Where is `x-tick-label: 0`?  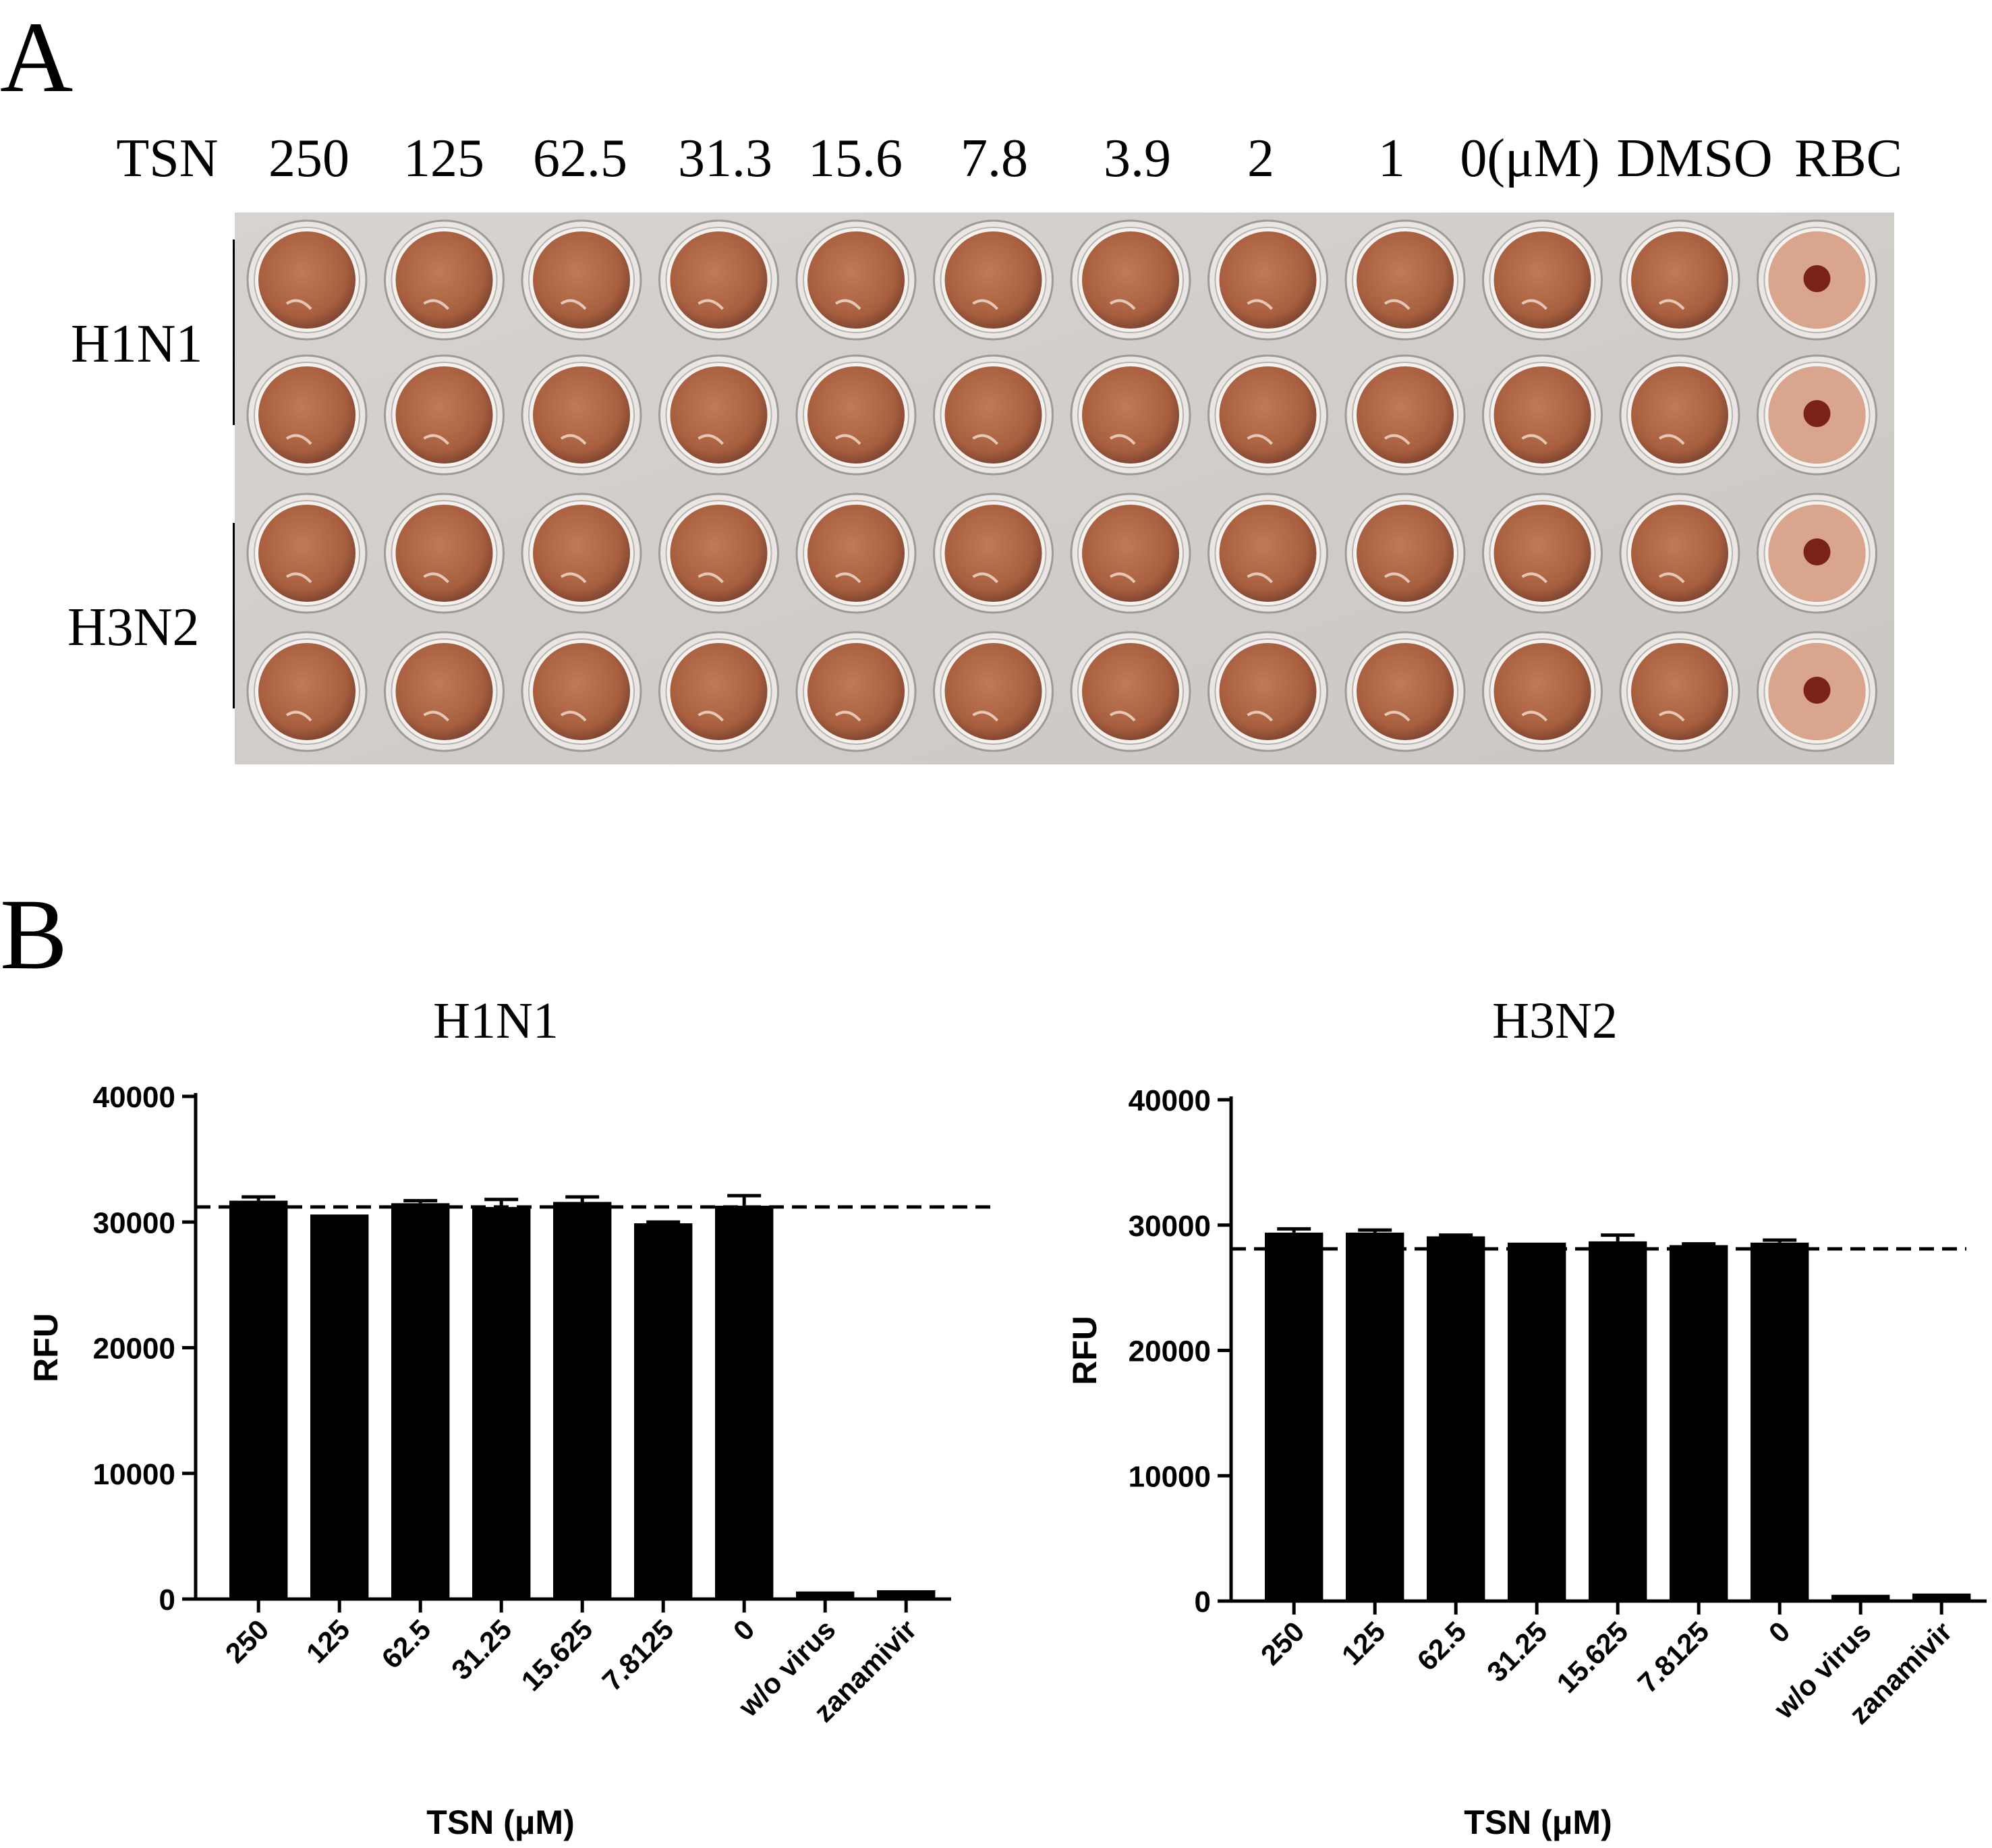
x-tick-label: 0 is located at coordinates (1779, 1632).